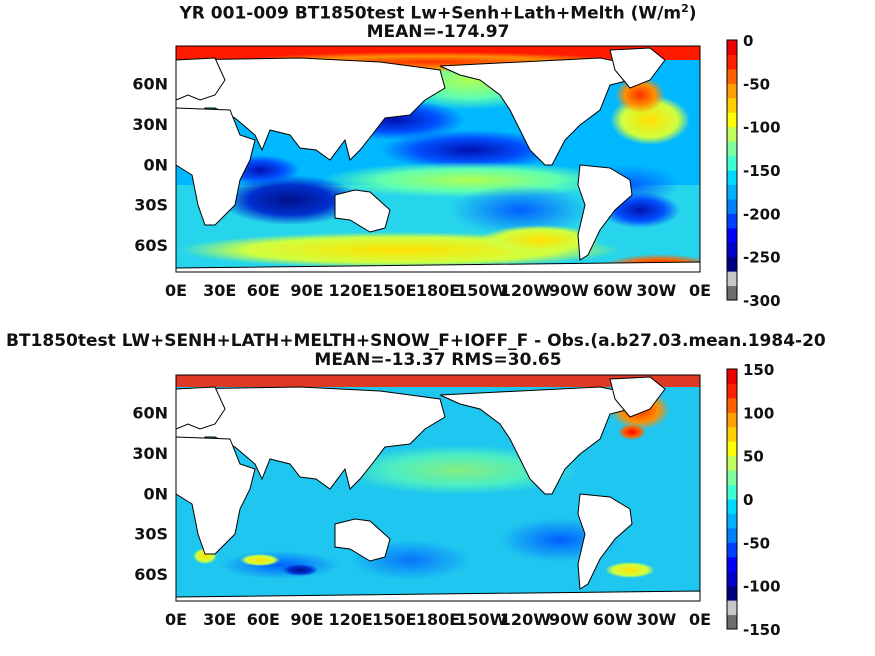 The width and height of the screenshot is (875, 656). I want to click on land-europe, so click(200, 79).